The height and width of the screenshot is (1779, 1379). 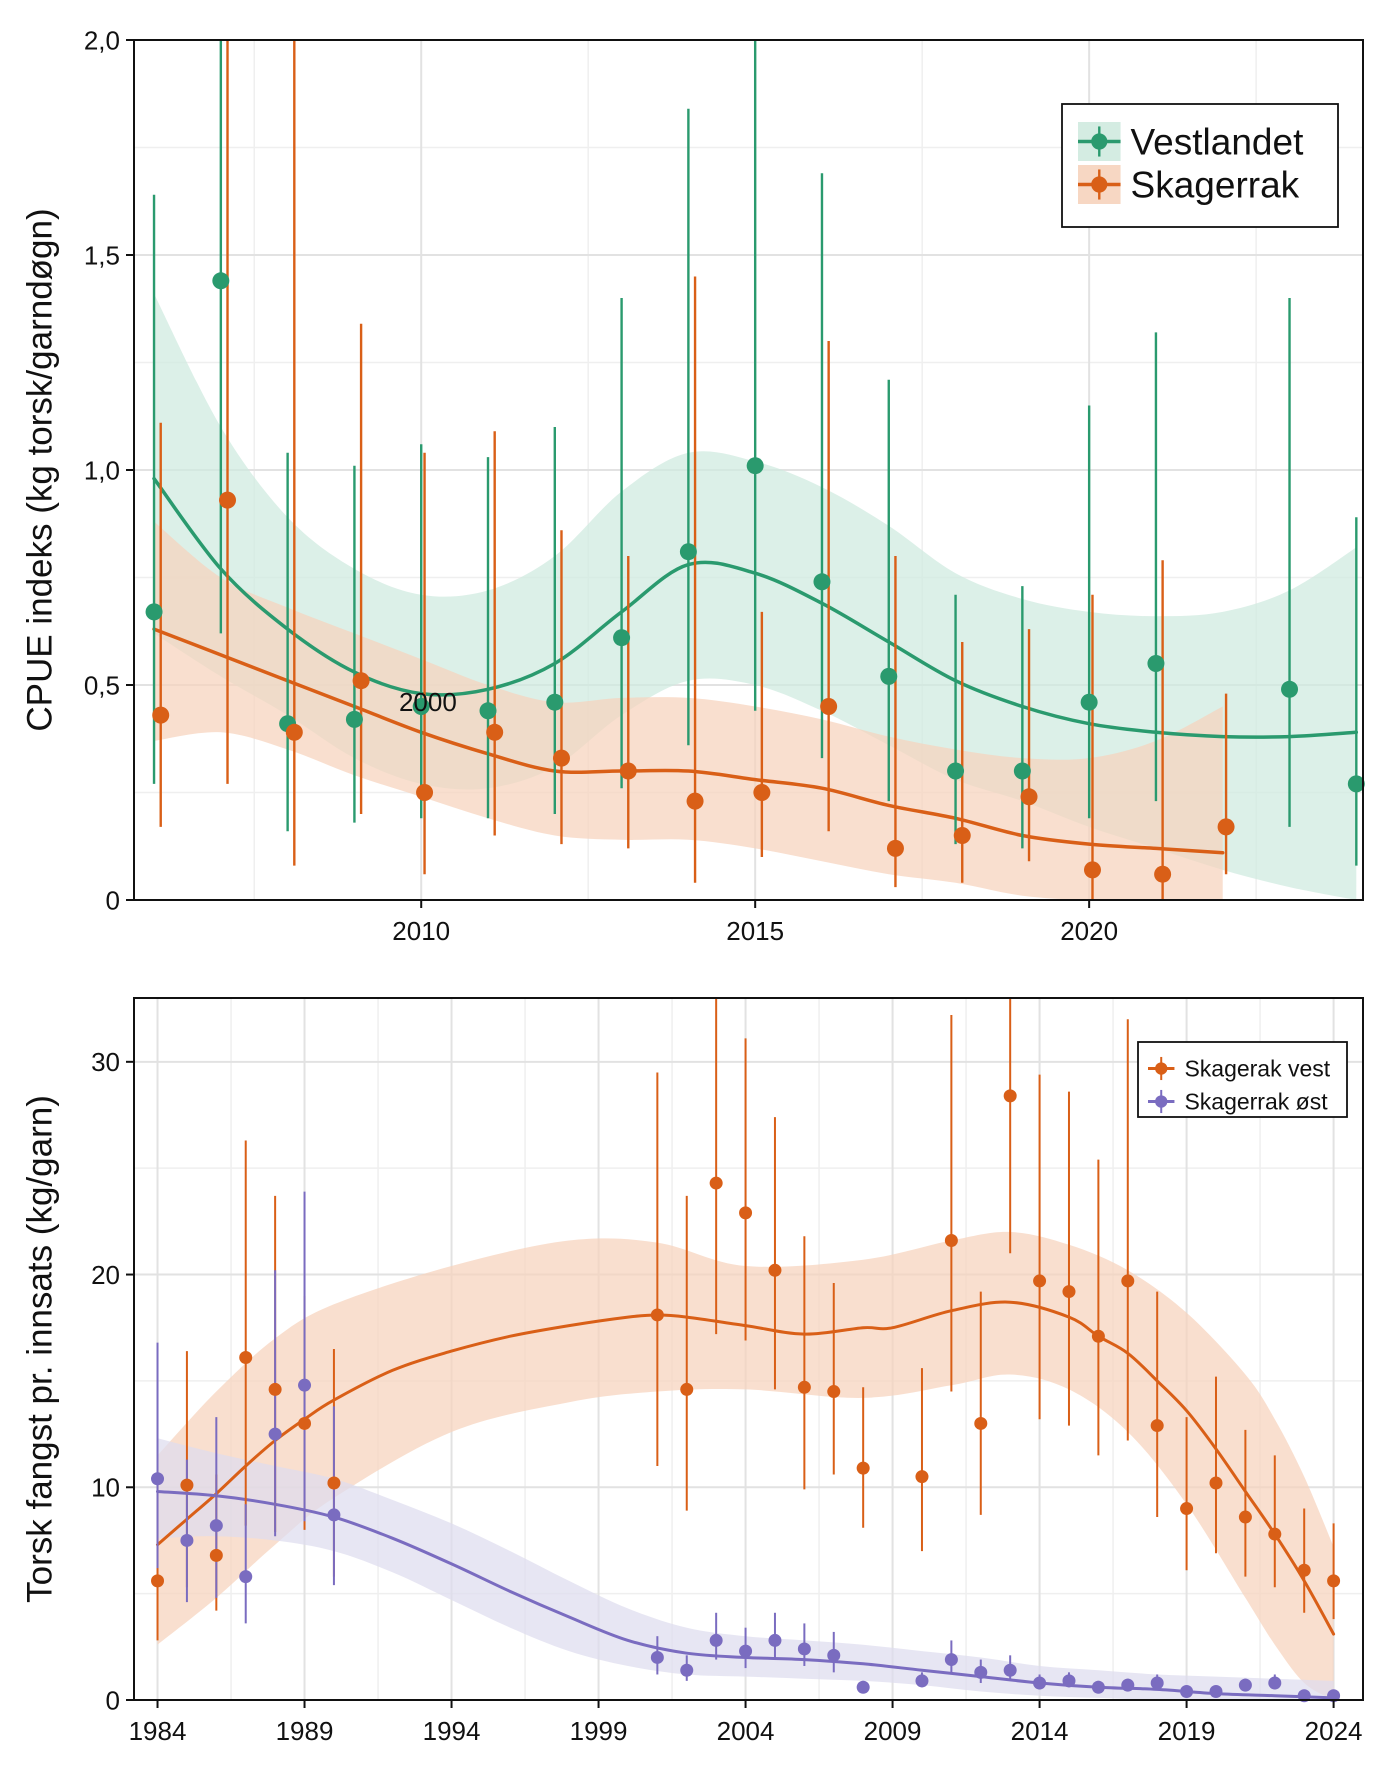 I want to click on legend-box, so click(x=1242, y=1079).